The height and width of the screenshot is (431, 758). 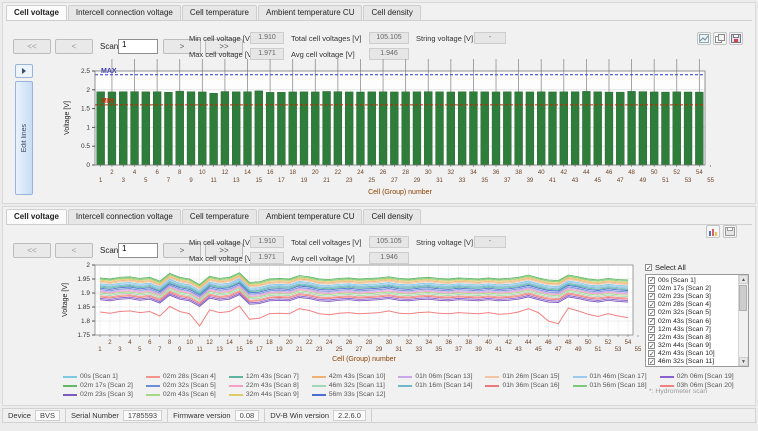 I want to click on svg-text: 25, so click(x=371, y=181).